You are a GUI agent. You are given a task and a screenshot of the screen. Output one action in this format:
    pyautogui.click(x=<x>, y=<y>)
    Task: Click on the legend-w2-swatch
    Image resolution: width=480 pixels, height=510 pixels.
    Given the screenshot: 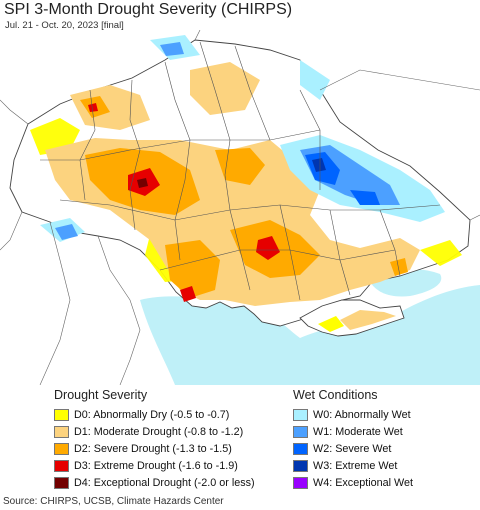 What is the action you would take?
    pyautogui.click(x=300, y=448)
    